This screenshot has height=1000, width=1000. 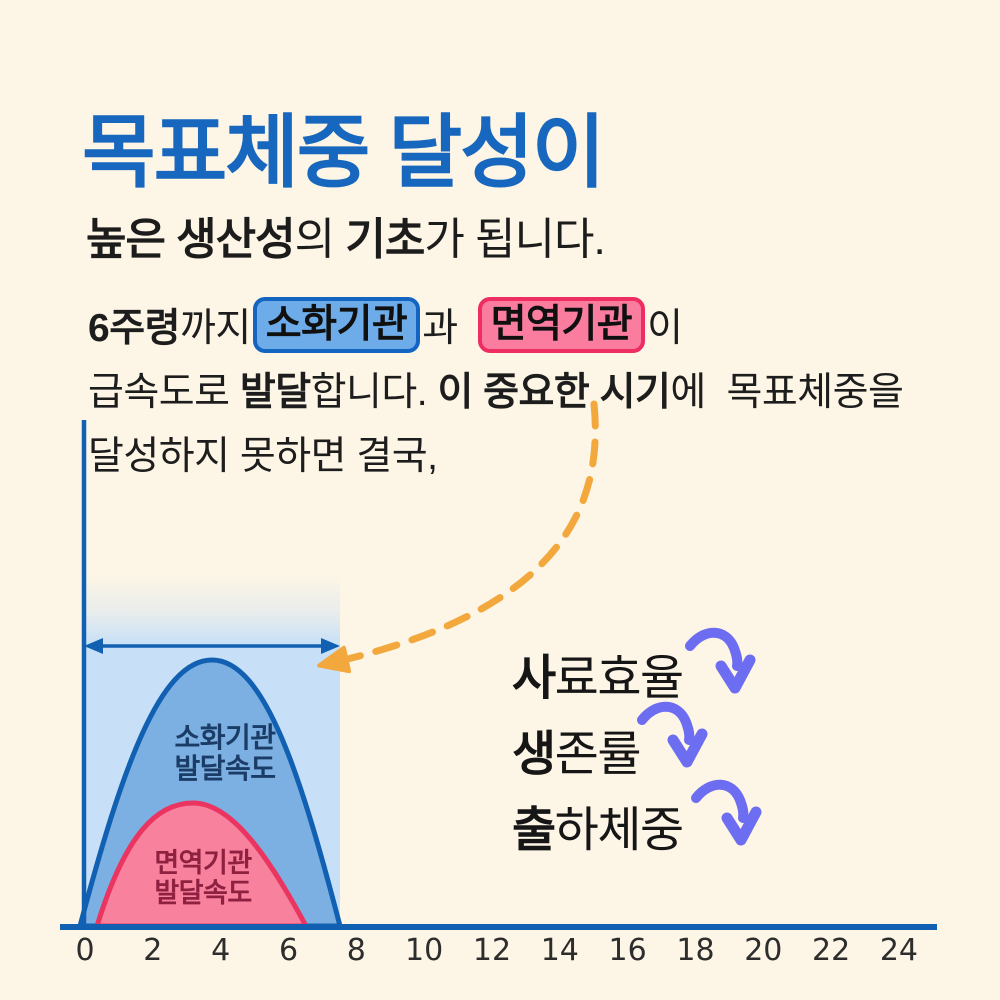 What do you see at coordinates (695, 950) in the screenshot?
I see `x-tick-label: 18` at bounding box center [695, 950].